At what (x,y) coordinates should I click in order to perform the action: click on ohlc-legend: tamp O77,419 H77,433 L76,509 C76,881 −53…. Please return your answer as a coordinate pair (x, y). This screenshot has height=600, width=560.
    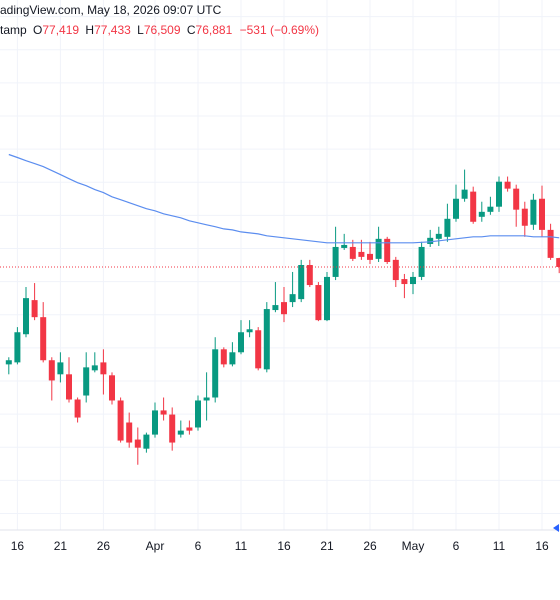
    Looking at the image, I should click on (159, 30).